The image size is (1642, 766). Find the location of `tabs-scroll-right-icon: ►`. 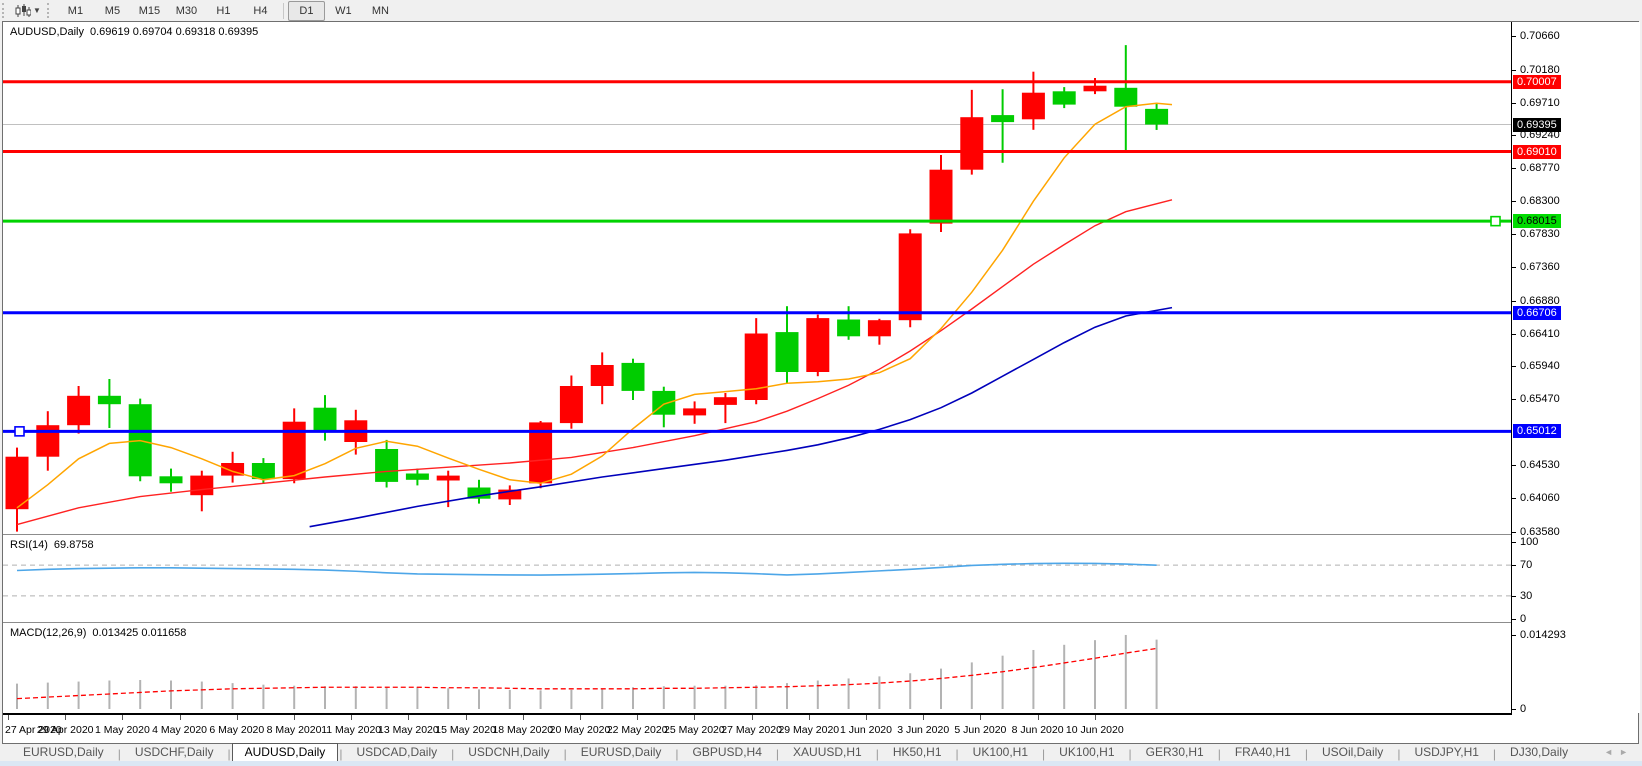

tabs-scroll-right-icon: ► is located at coordinates (1626, 752).